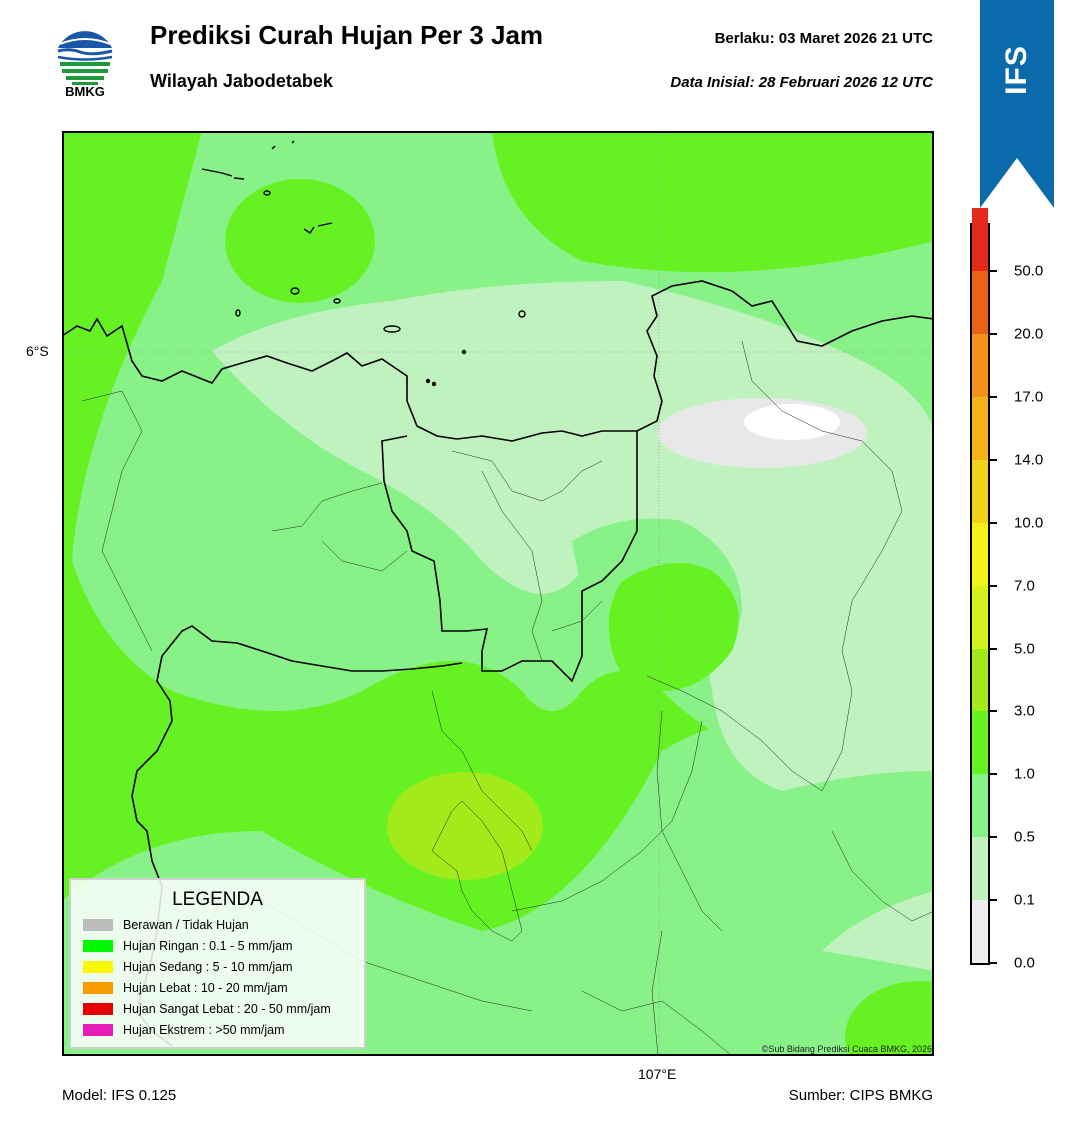 This screenshot has height=1128, width=1072. I want to click on colorbar-tick-label: 3.0, so click(1024, 711).